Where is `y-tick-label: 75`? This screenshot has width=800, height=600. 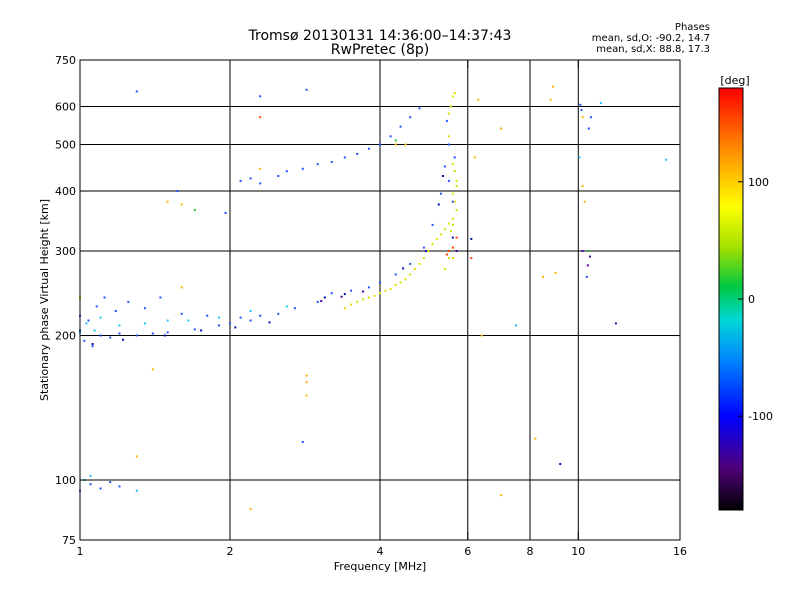
y-tick-label: 75 is located at coordinates (69, 540).